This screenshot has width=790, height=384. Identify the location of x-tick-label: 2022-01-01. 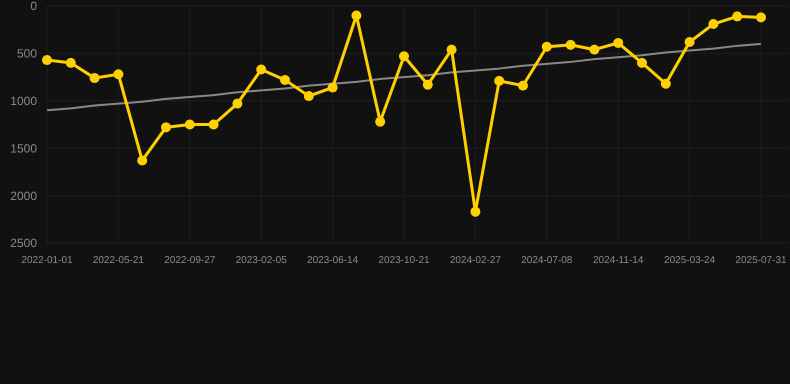
(47, 260).